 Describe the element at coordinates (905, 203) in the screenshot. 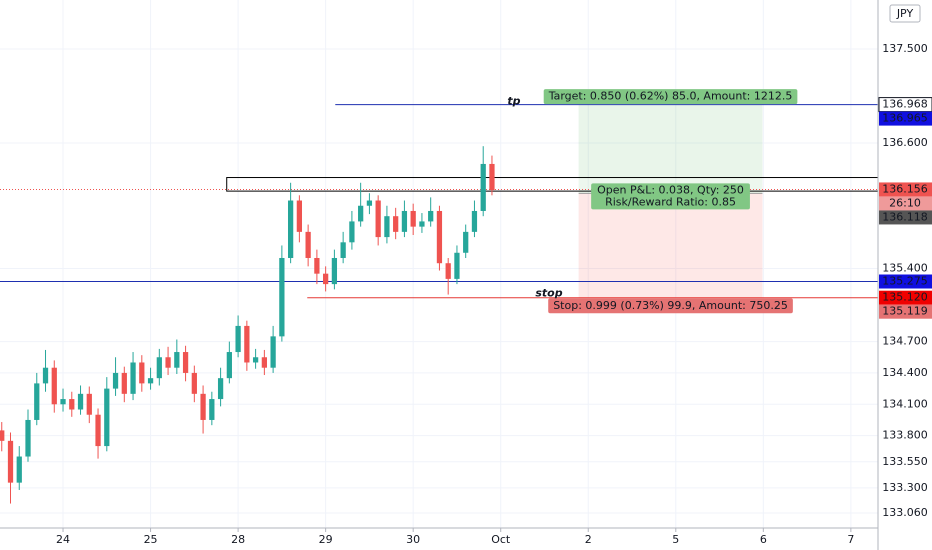

I see `countdown-badge` at that location.